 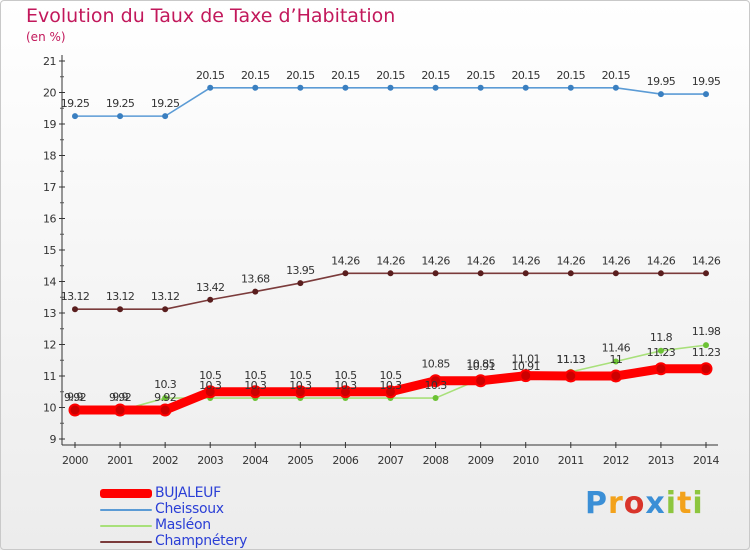 I want to click on y-tick-label: 17, so click(x=49, y=187).